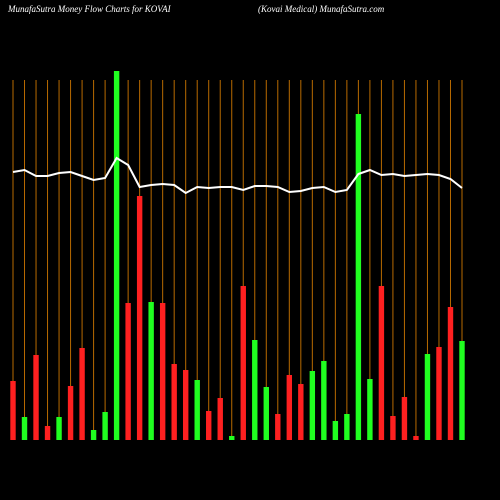 This screenshot has width=500, height=500. I want to click on chart-subtitle: (Kovai Medical) MunafaSutra.com, so click(321, 9).